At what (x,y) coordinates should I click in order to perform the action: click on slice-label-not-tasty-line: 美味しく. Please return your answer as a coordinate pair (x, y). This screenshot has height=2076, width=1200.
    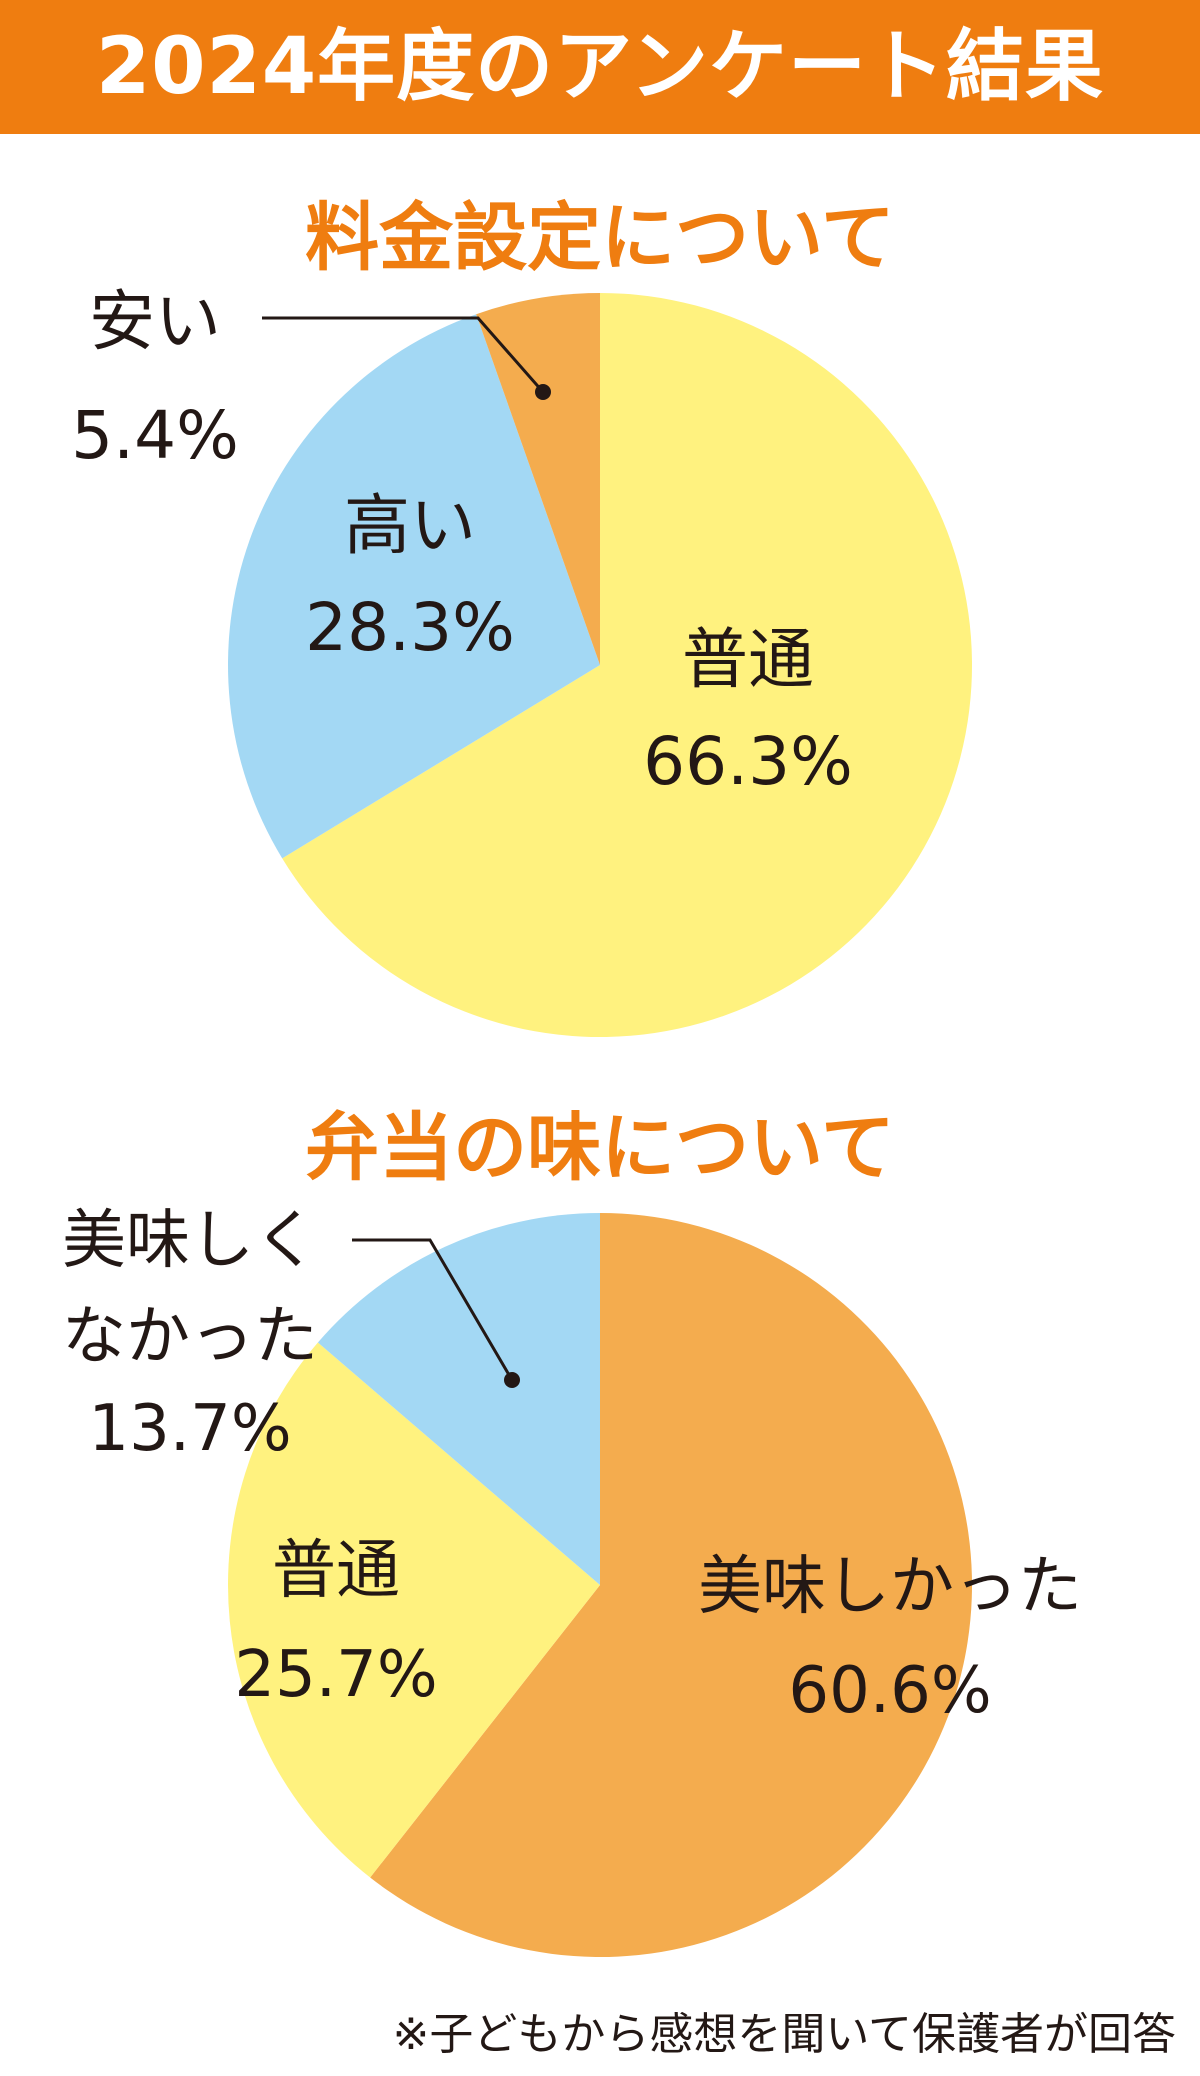
    Looking at the image, I should click on (190, 1241).